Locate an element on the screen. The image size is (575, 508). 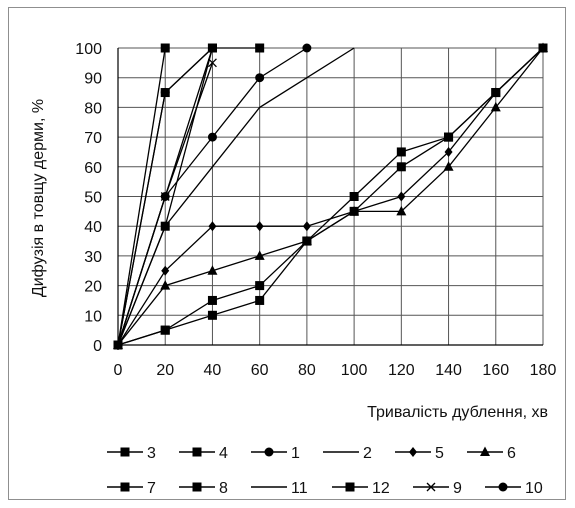
y-tick-label: 20 is located at coordinates (93, 287).